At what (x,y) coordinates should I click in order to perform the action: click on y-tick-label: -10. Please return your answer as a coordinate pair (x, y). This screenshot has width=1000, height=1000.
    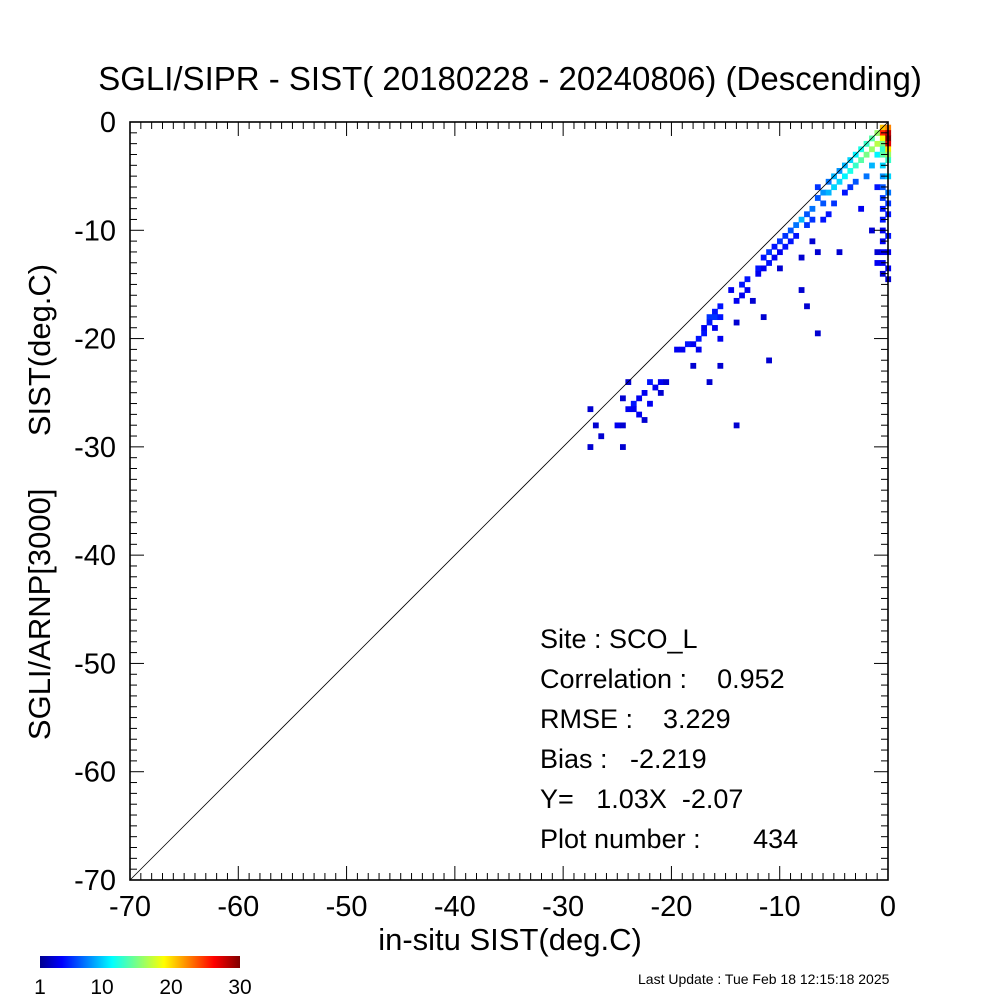
    Looking at the image, I should click on (95, 231).